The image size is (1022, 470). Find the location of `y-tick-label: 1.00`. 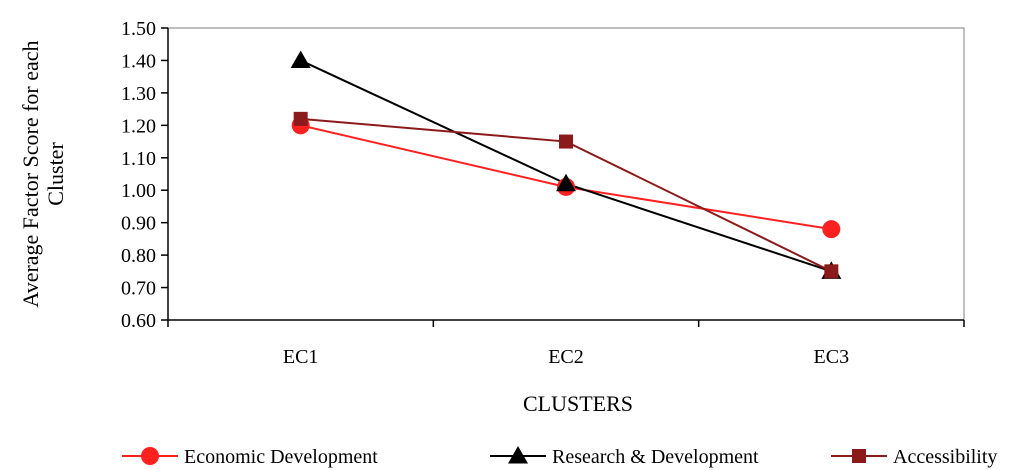

y-tick-label: 1.00 is located at coordinates (138, 191).